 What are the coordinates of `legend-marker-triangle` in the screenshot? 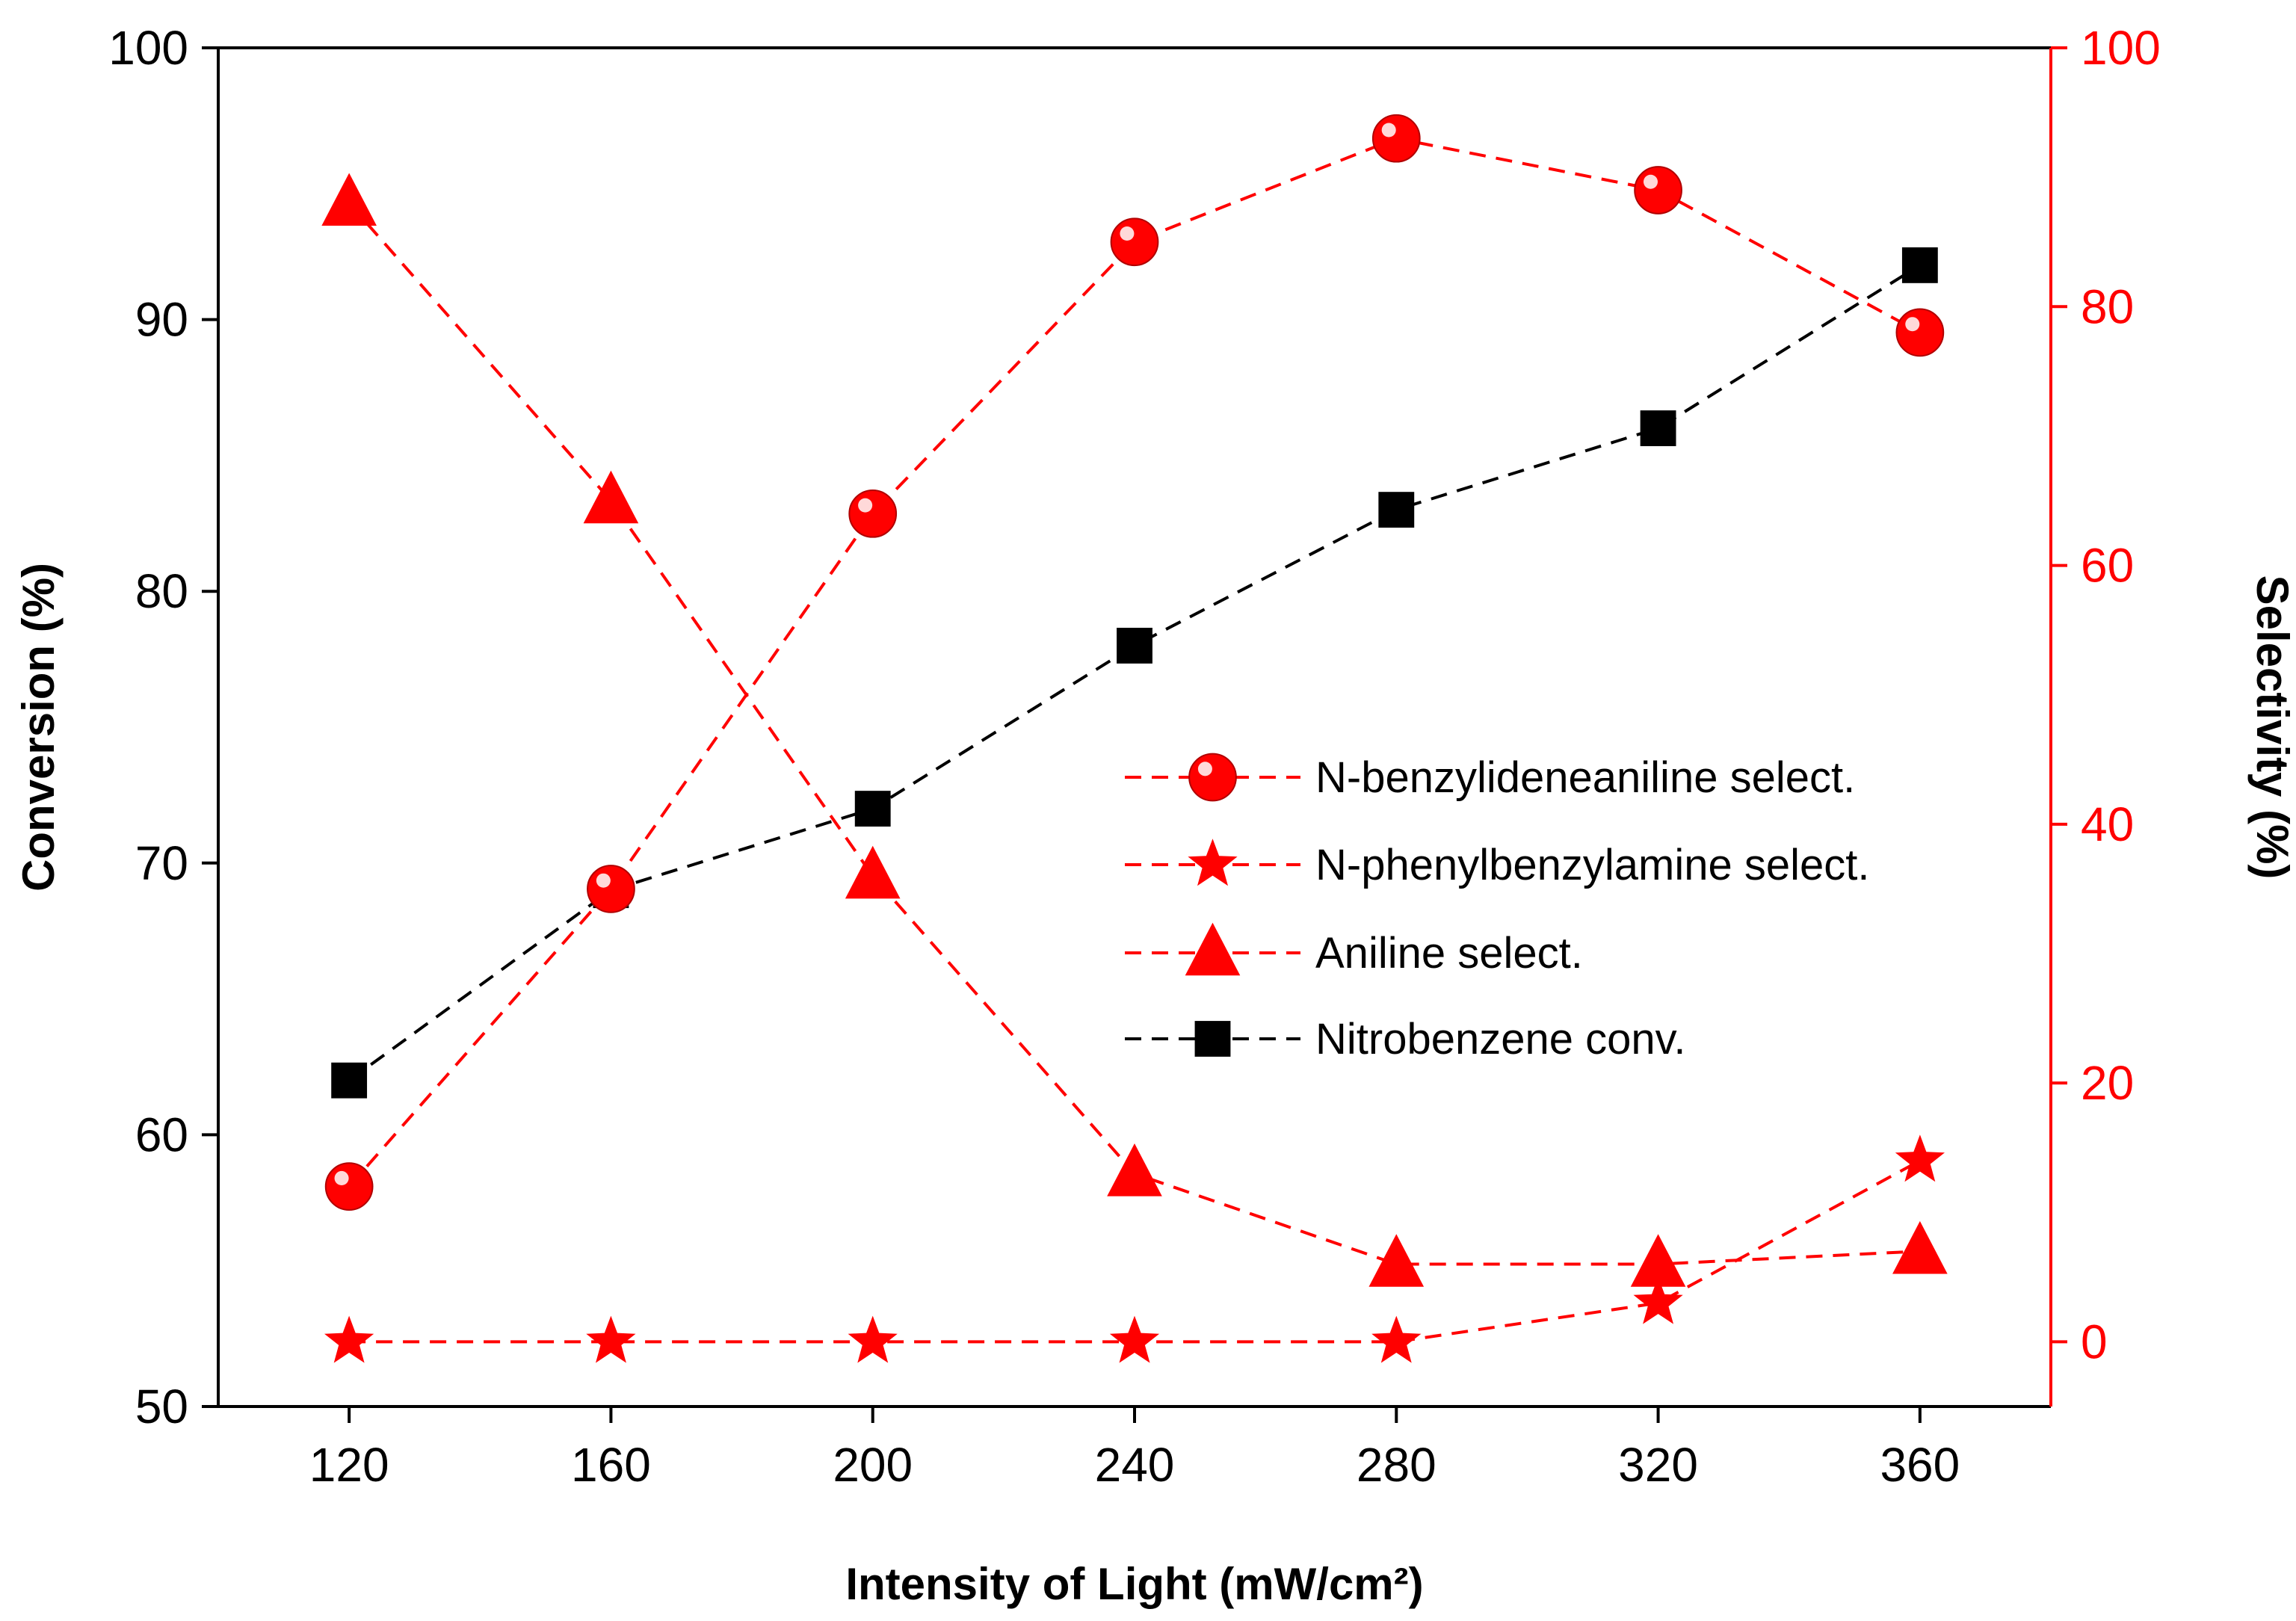 It's located at (1213, 949).